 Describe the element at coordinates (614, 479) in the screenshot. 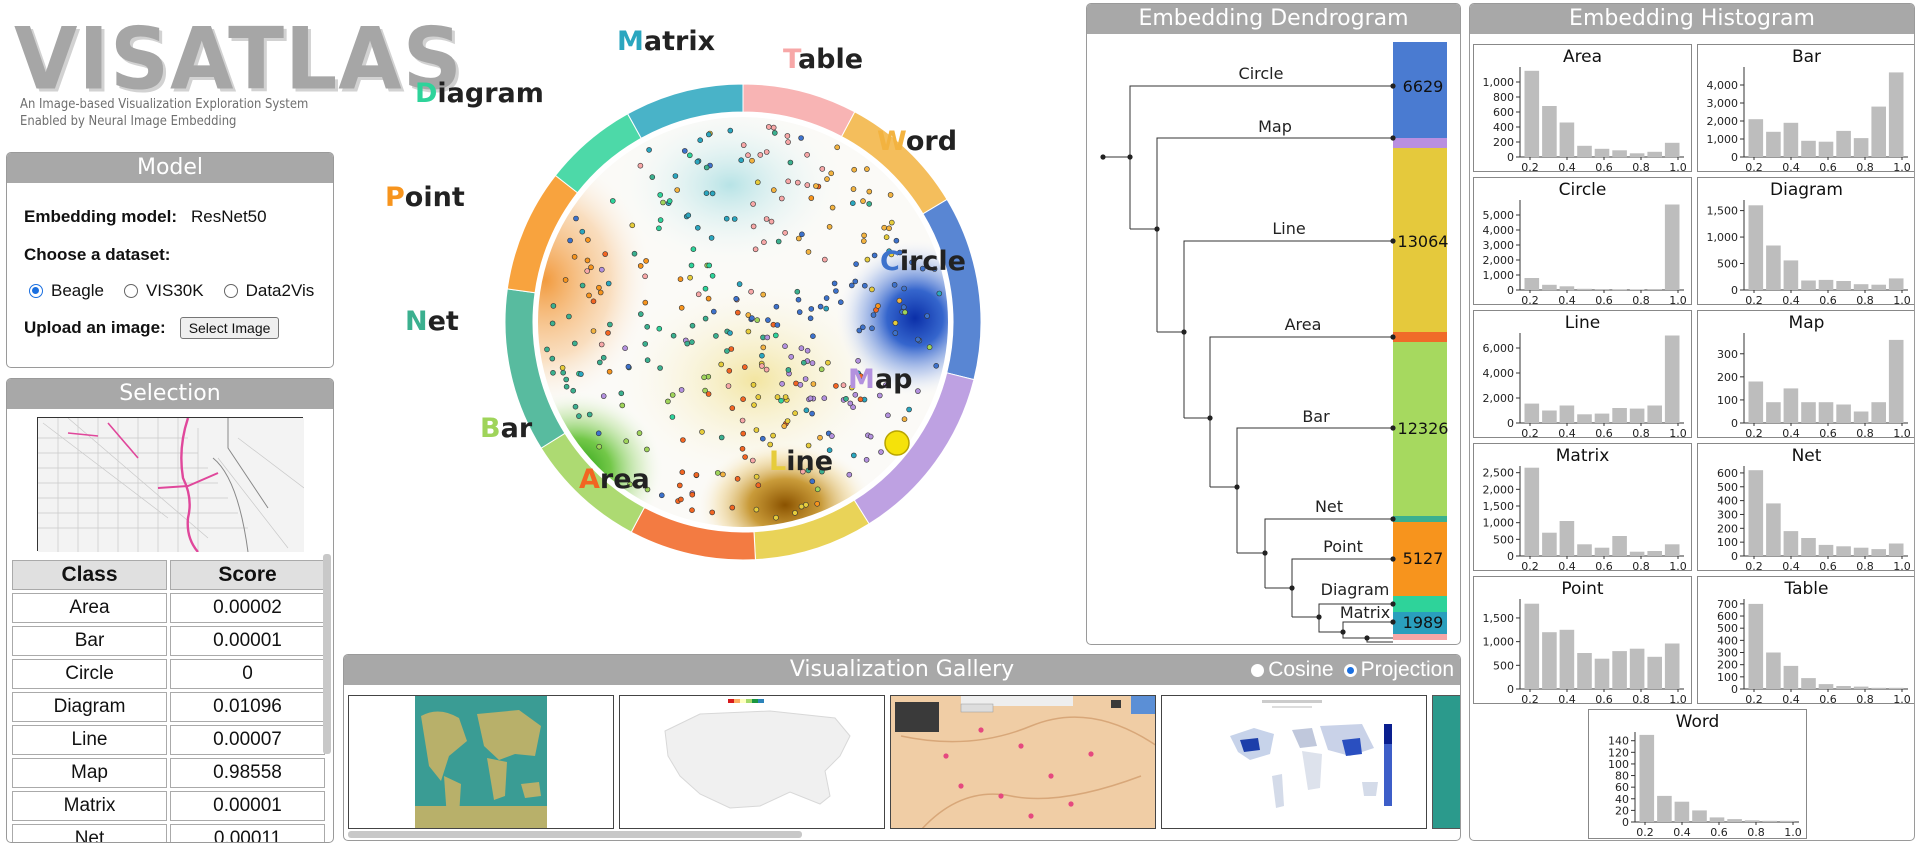

I see `category-label-area: Area` at that location.